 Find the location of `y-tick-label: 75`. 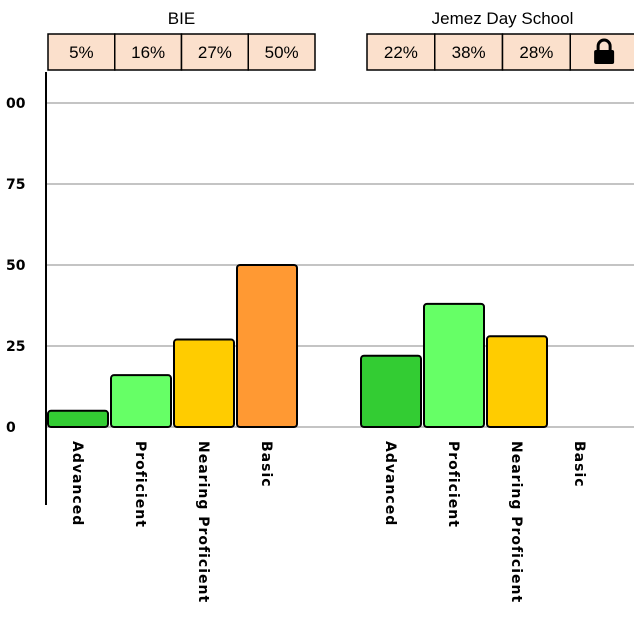

y-tick-label: 75 is located at coordinates (15, 185).